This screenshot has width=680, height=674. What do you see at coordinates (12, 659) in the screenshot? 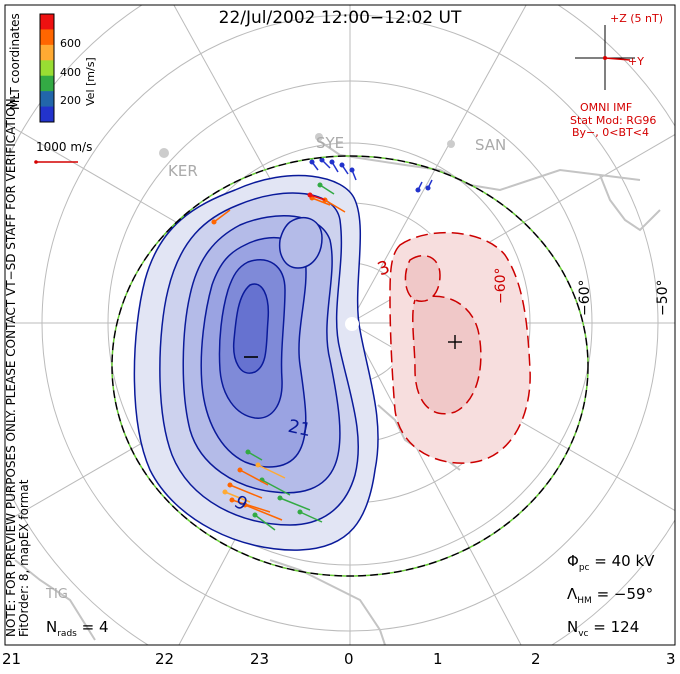
I see `mlt-tick-21: 21` at bounding box center [12, 659].